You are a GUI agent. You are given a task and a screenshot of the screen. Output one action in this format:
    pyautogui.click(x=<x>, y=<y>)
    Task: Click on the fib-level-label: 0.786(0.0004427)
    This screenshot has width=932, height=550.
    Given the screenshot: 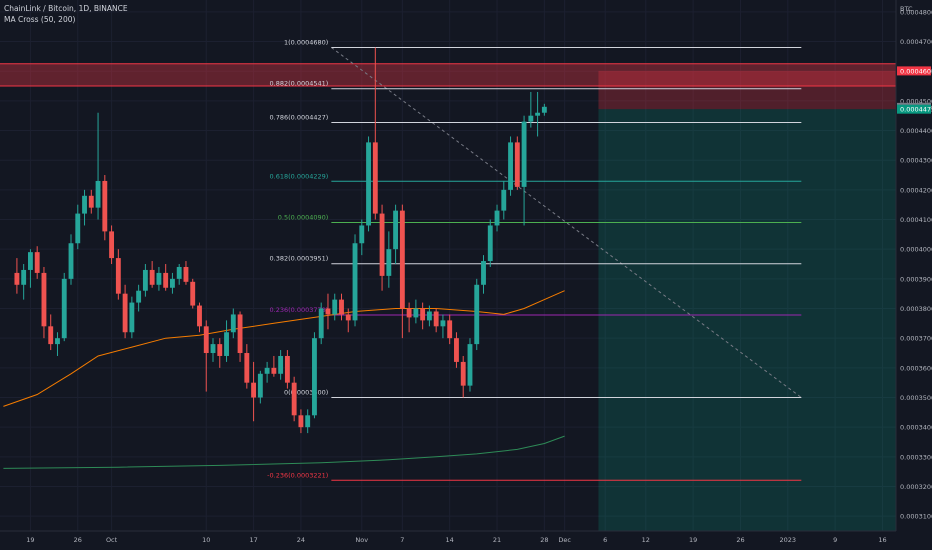 What is the action you would take?
    pyautogui.click(x=299, y=118)
    